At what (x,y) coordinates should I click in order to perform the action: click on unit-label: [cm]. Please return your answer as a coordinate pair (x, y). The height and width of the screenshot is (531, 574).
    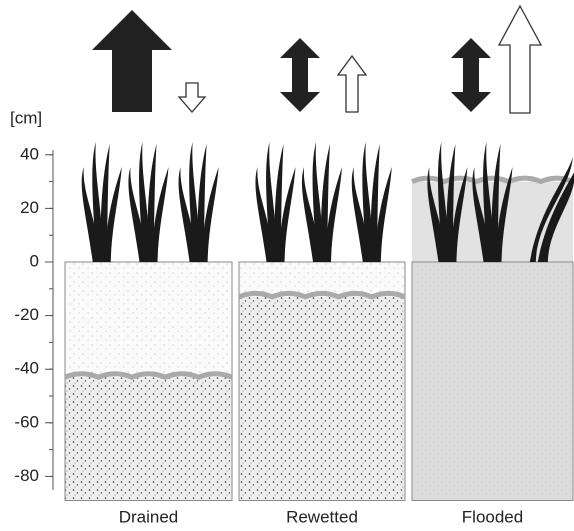
    Looking at the image, I should click on (26, 117).